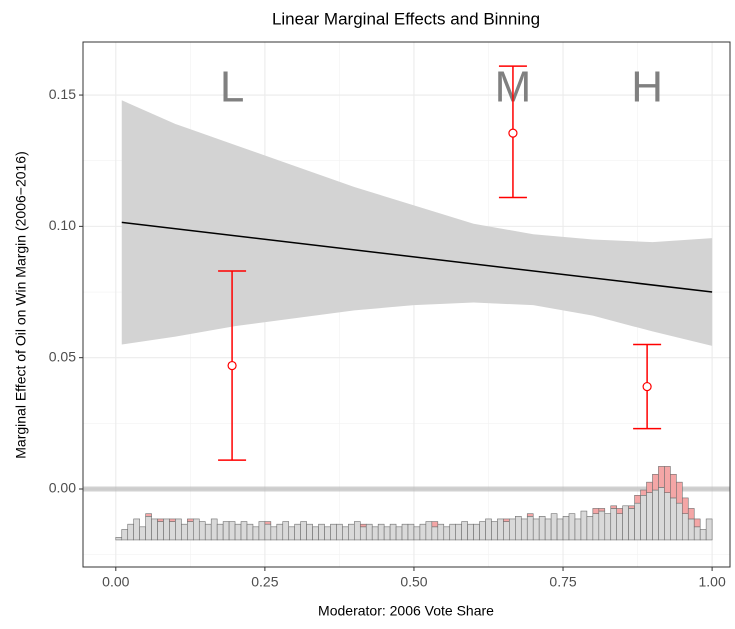 This screenshot has height=629, width=735. What do you see at coordinates (115, 582) in the screenshot?
I see `x-tick-label: 0.00` at bounding box center [115, 582].